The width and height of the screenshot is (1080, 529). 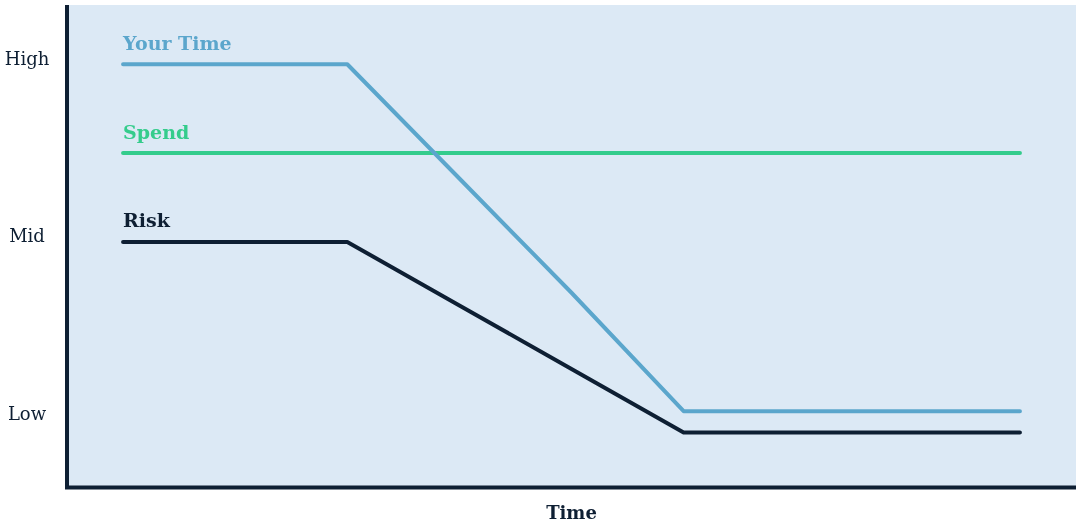 What do you see at coordinates (571, 512) in the screenshot?
I see `x-axis-title: Time` at bounding box center [571, 512].